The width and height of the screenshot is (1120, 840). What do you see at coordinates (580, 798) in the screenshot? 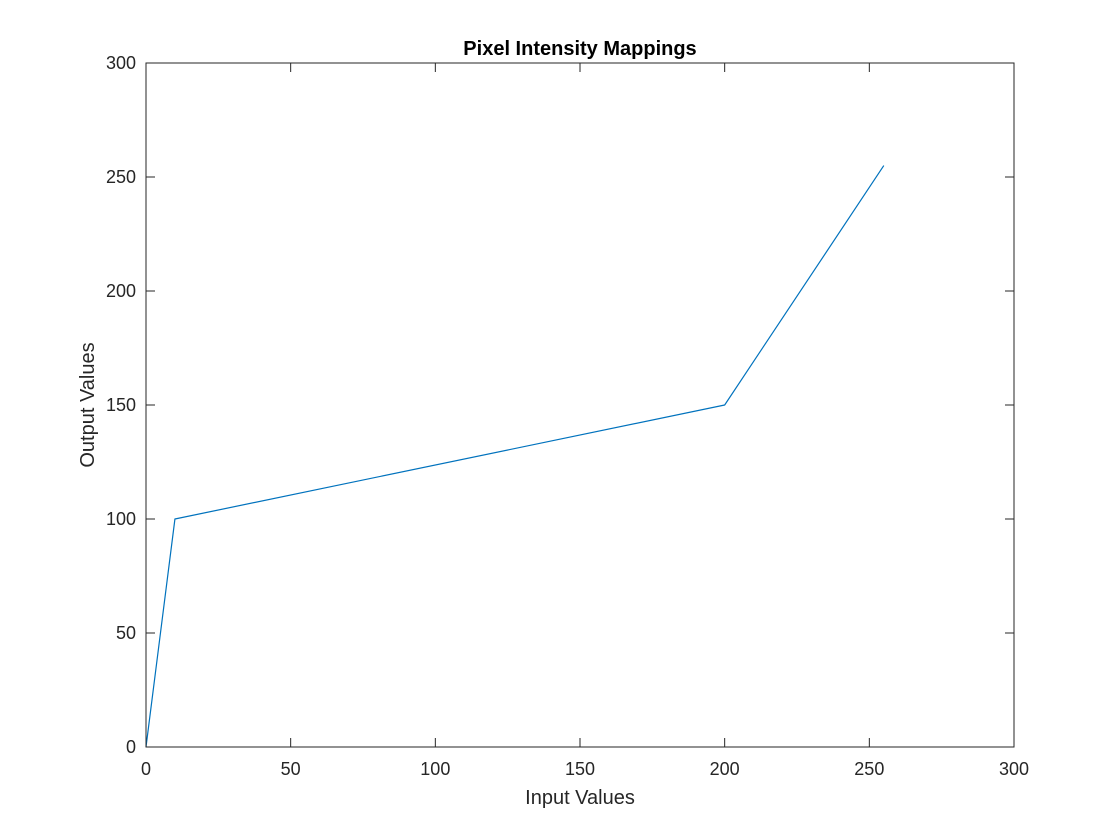
I see `x-axis-label: Input Values` at bounding box center [580, 798].